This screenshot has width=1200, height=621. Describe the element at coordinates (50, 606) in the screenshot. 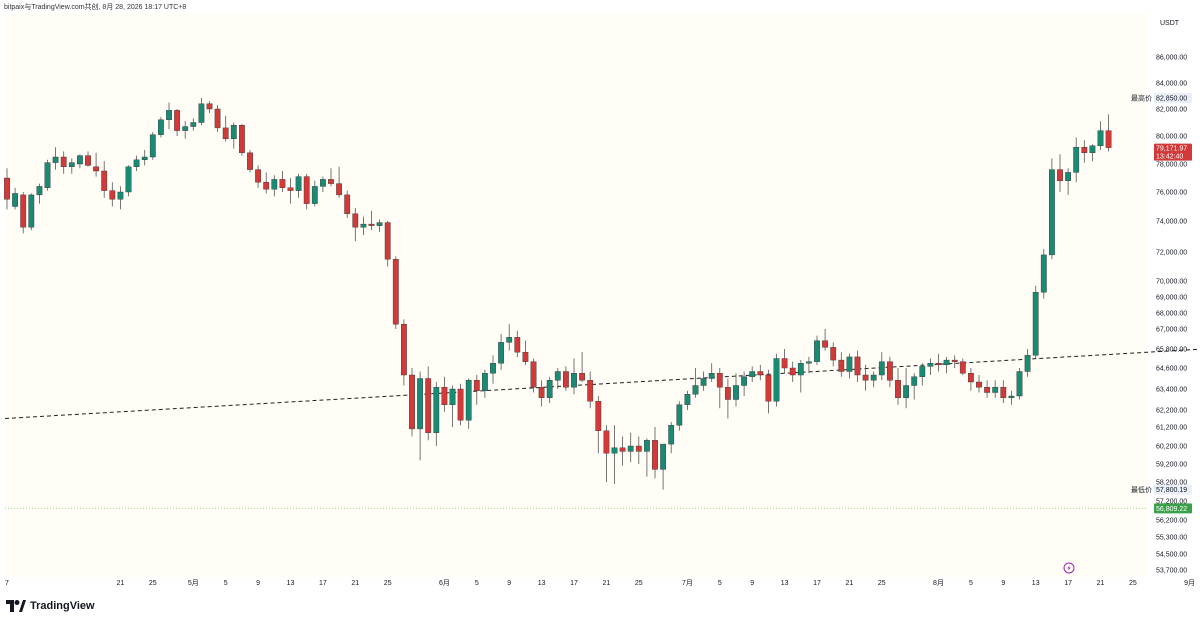

I see `tradingview-logo: TradingView` at that location.